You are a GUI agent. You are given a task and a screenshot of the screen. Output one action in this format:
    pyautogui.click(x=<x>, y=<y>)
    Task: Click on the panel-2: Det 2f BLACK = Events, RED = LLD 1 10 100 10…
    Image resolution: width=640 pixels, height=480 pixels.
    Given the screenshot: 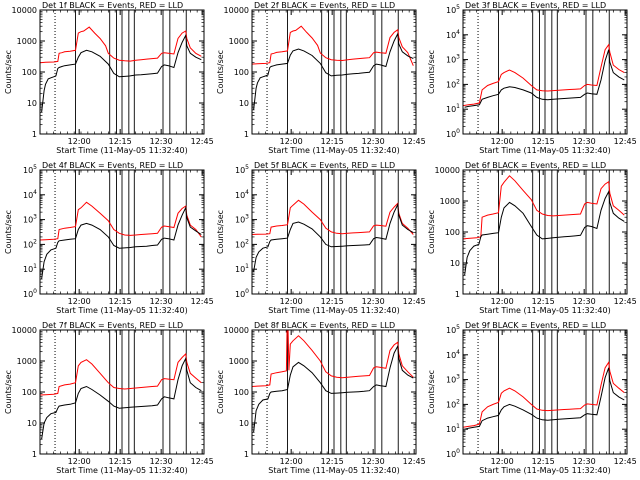 What is the action you would take?
    pyautogui.click(x=321, y=78)
    